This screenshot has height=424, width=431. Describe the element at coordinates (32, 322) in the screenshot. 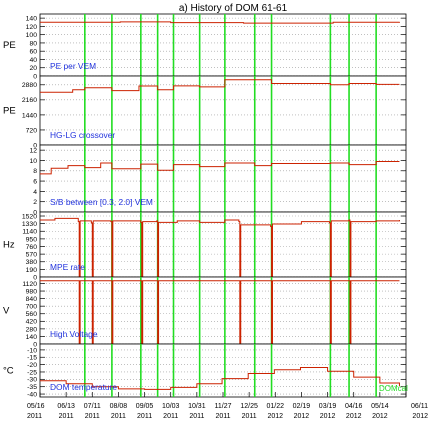

I see `y-tick-label: 420` at that location.